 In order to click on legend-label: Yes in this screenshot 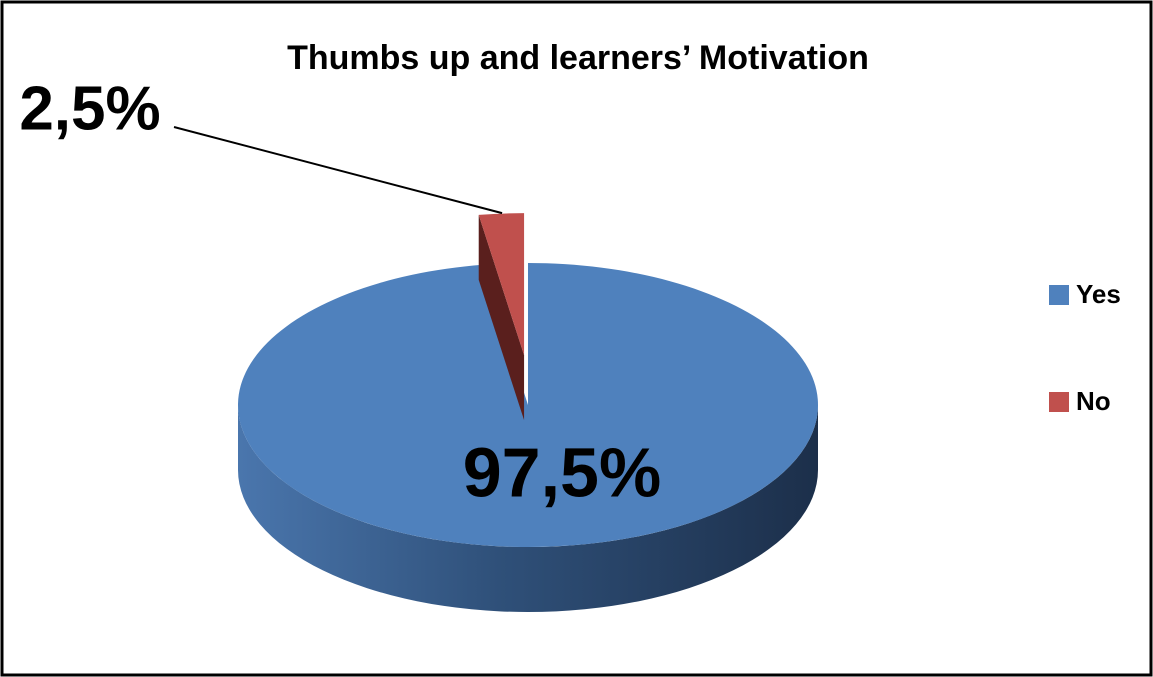, I will do `click(1098, 294)`.